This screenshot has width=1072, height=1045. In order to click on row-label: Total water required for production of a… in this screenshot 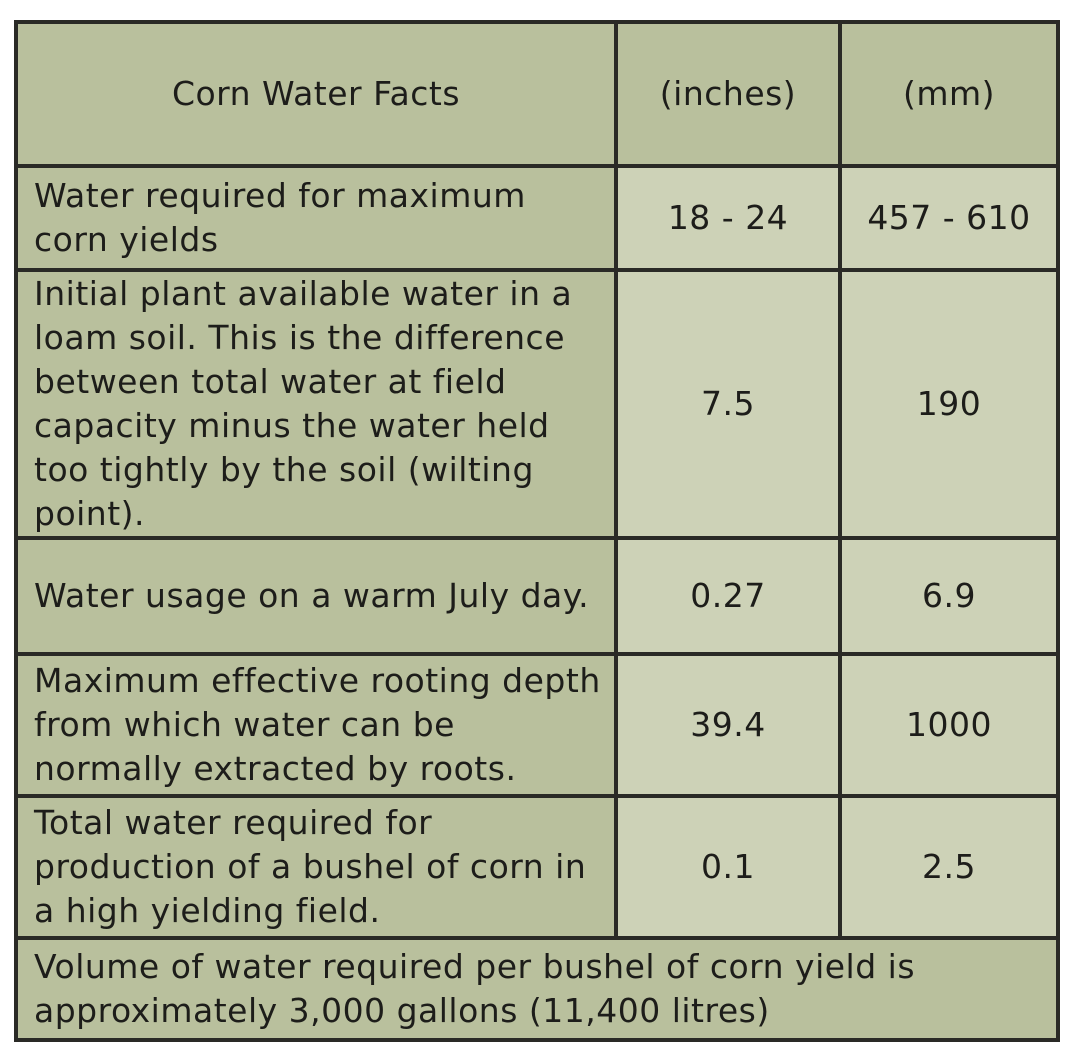, I will do `click(316, 867)`.